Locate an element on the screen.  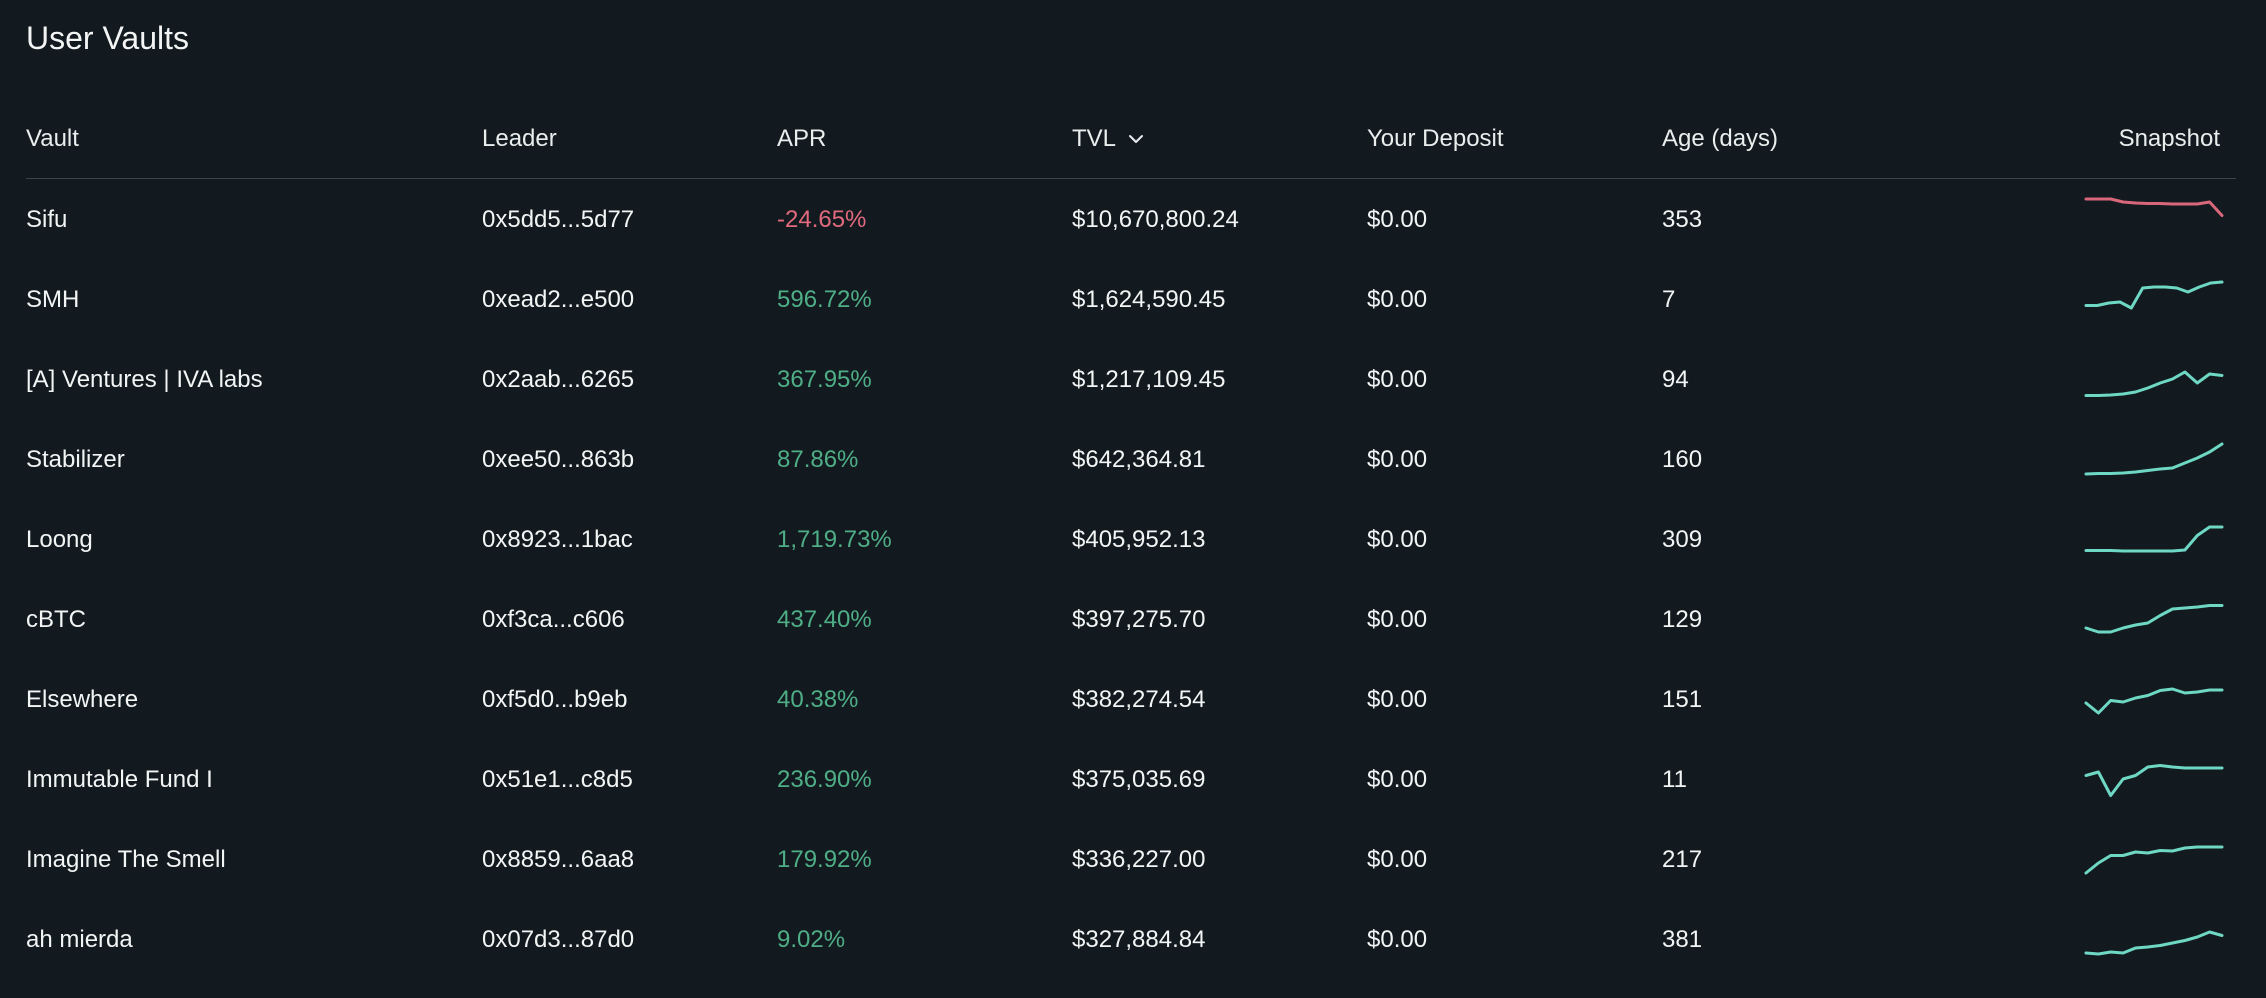
column-header-label: Vault is located at coordinates (52, 138).